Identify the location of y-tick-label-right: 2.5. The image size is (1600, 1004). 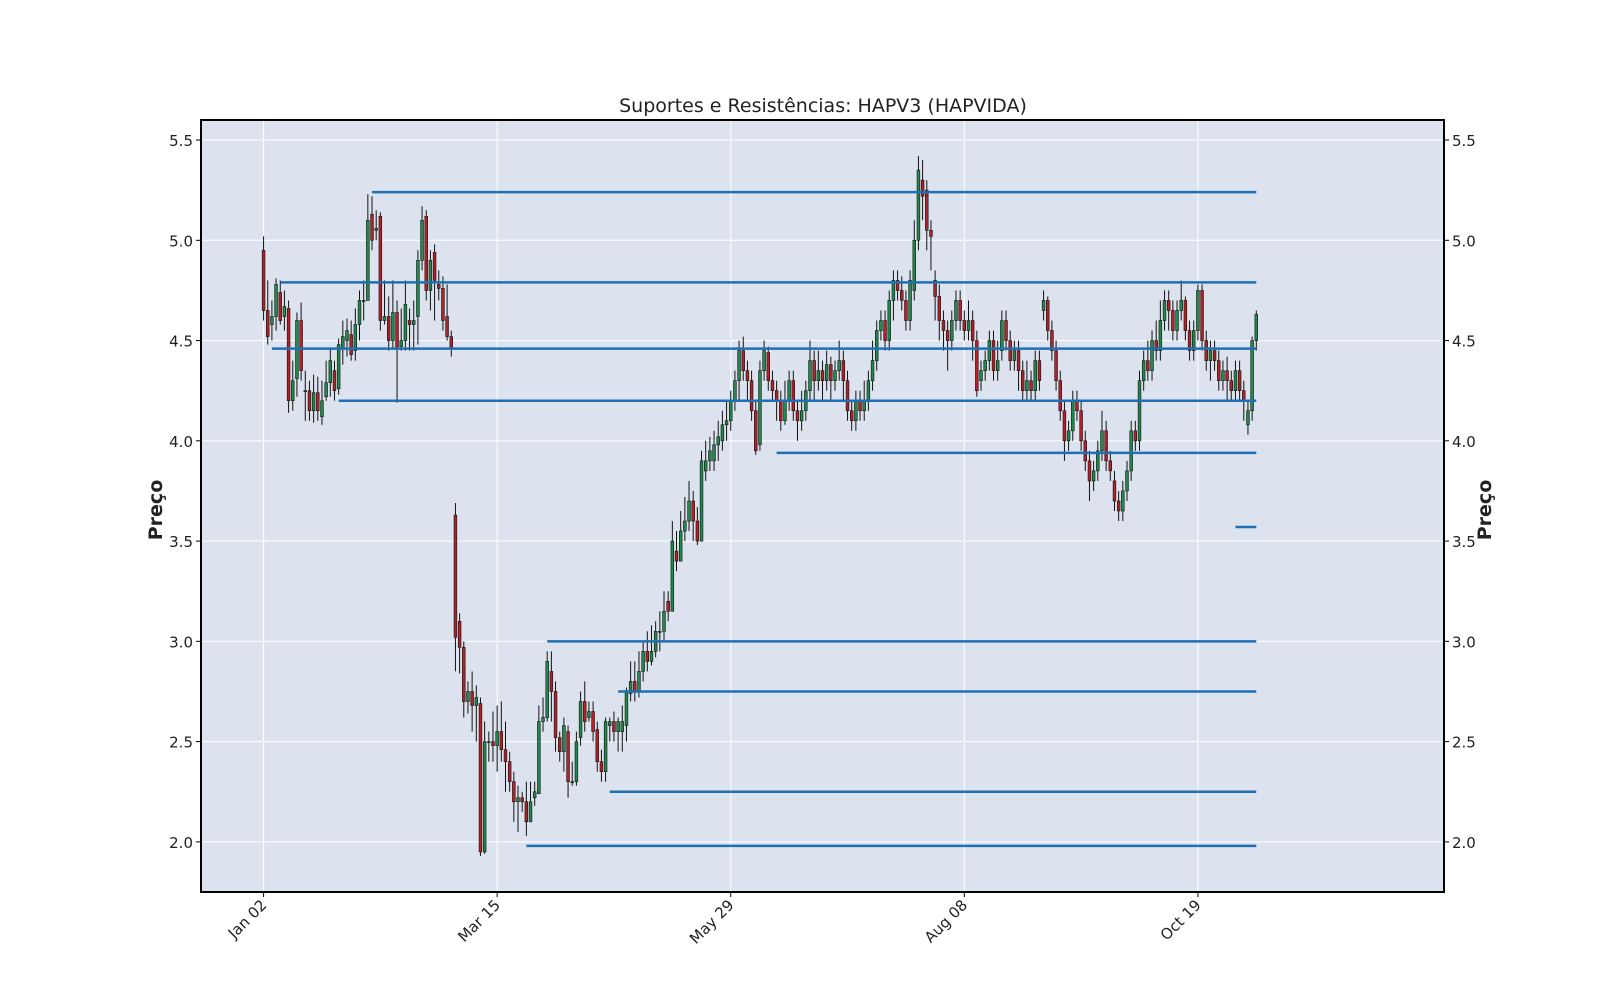
(1464, 743).